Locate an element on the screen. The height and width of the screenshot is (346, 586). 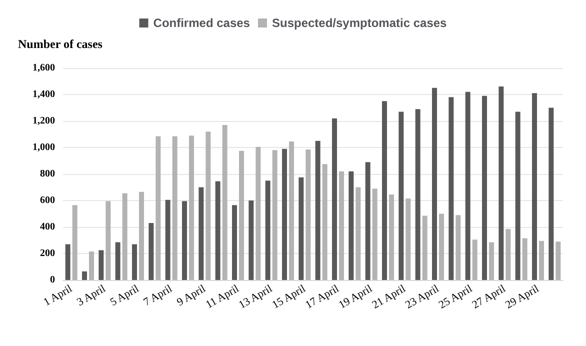
legend-label: Confirmed cases is located at coordinates (201, 23).